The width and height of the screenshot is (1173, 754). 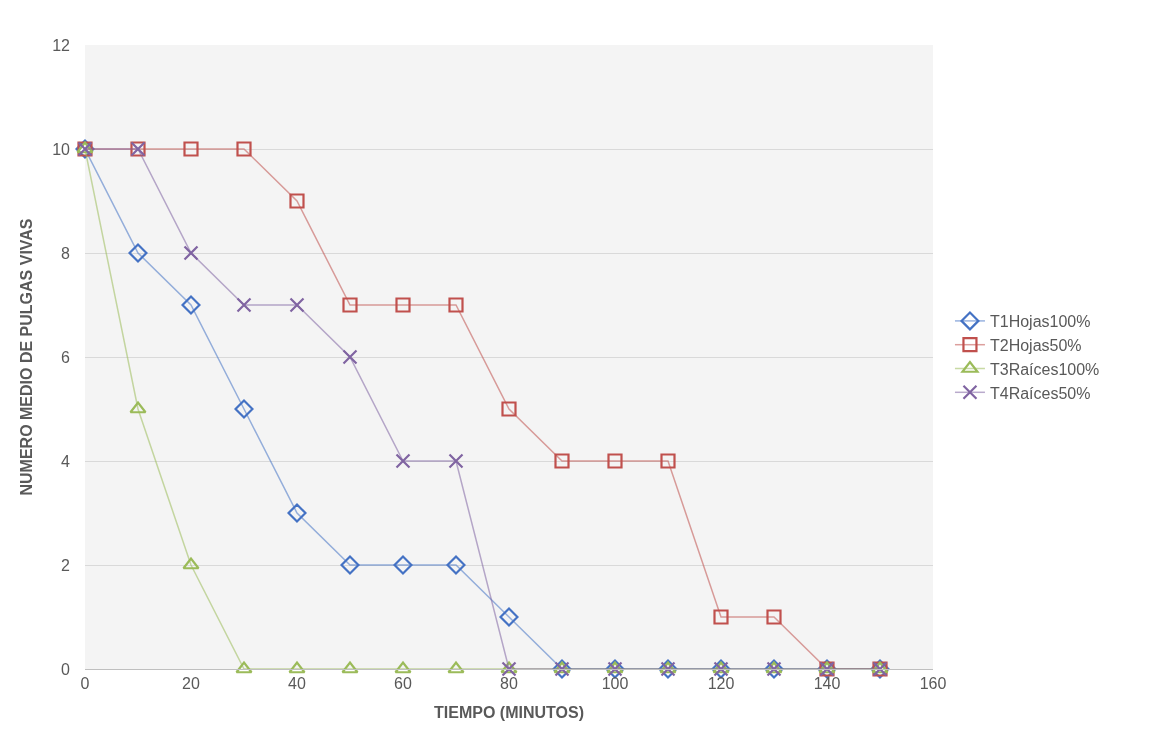 I want to click on y-tick-label: 10, so click(x=61, y=149).